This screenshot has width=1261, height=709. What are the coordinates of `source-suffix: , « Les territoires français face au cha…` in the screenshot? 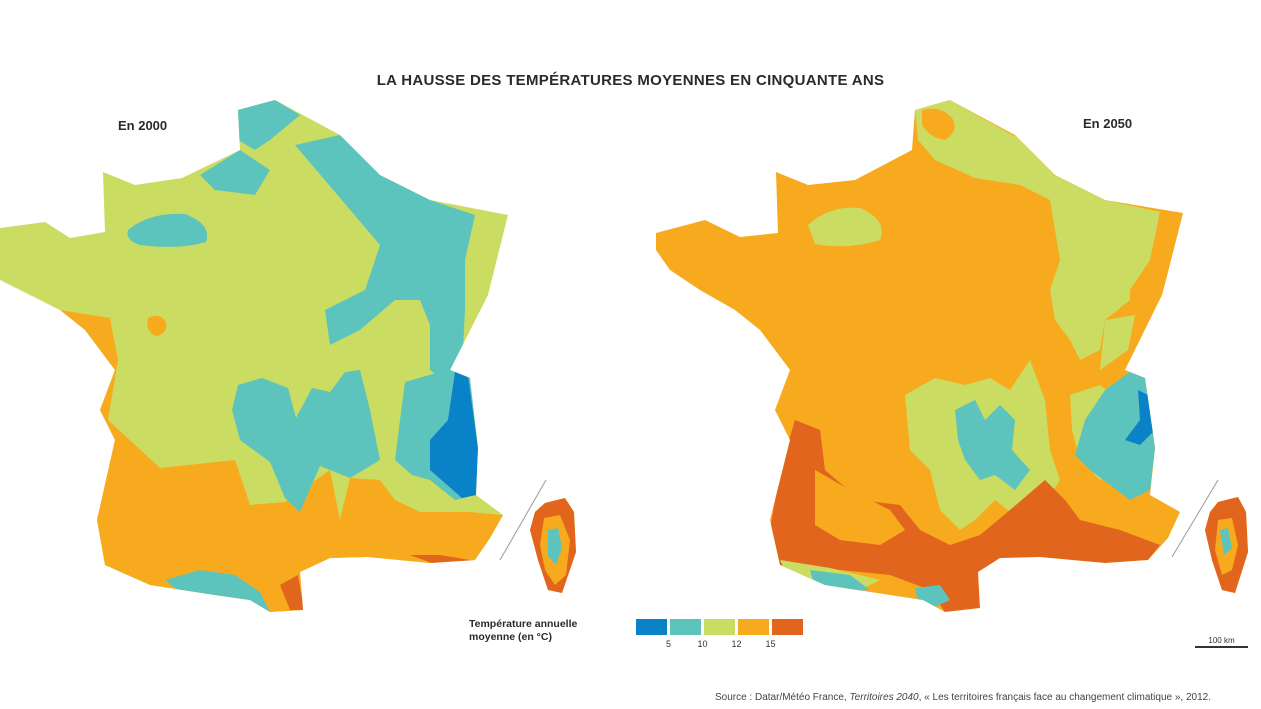 It's located at (1064, 697).